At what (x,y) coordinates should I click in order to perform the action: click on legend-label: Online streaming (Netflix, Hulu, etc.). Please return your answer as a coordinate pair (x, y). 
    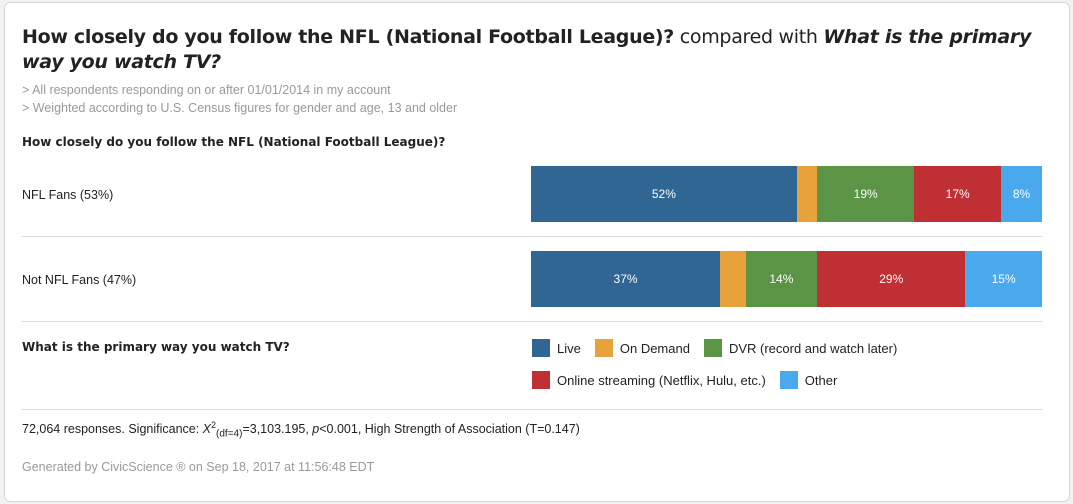
    Looking at the image, I should click on (661, 380).